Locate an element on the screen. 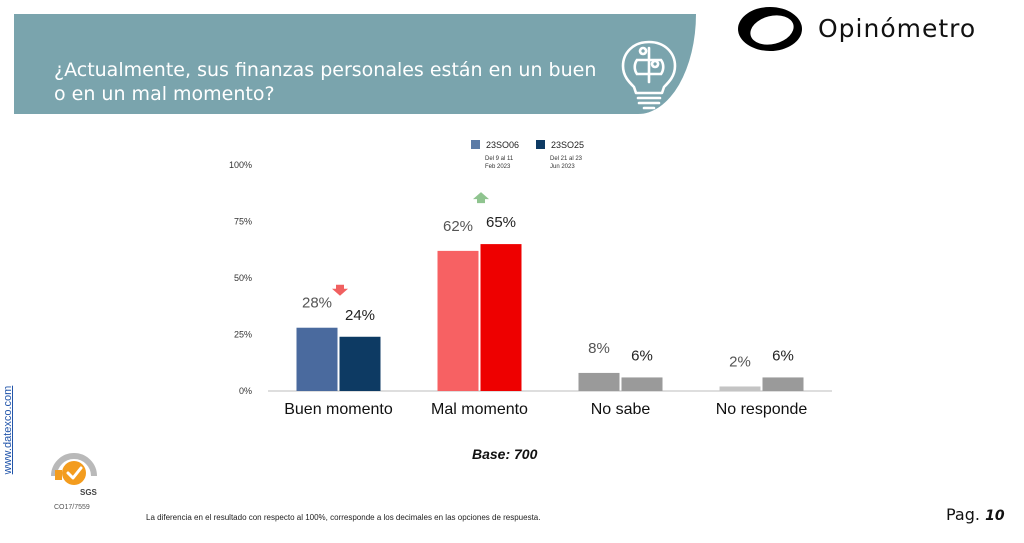 This screenshot has width=1024, height=543. page-number-value: 10 is located at coordinates (995, 516).